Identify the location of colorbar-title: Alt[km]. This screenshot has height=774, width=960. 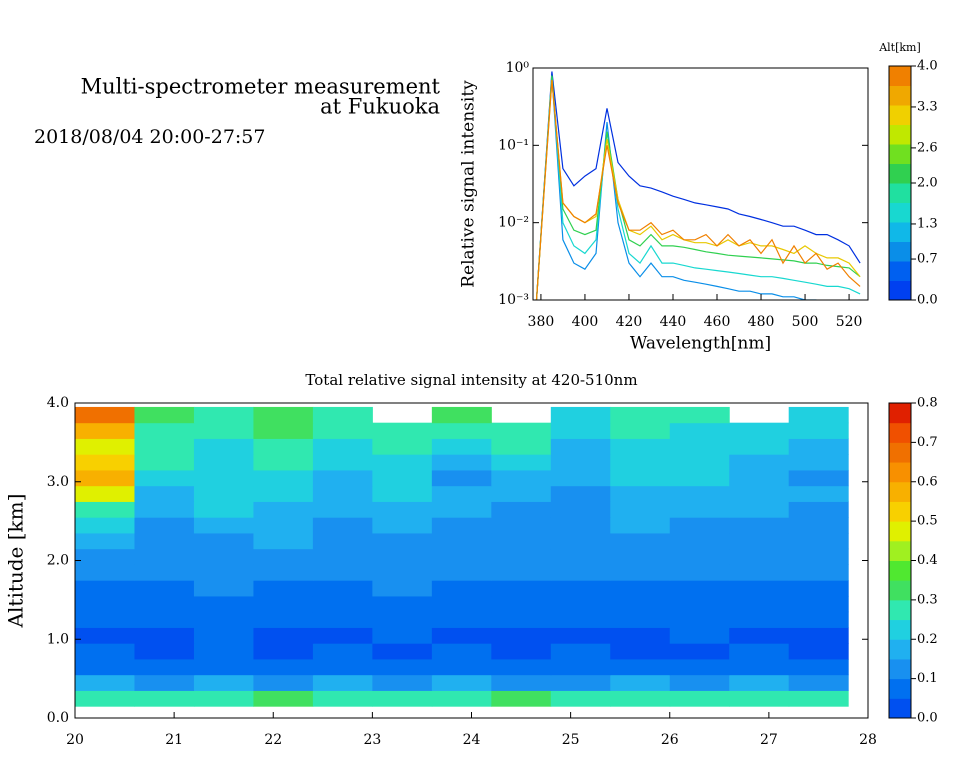
(899, 47).